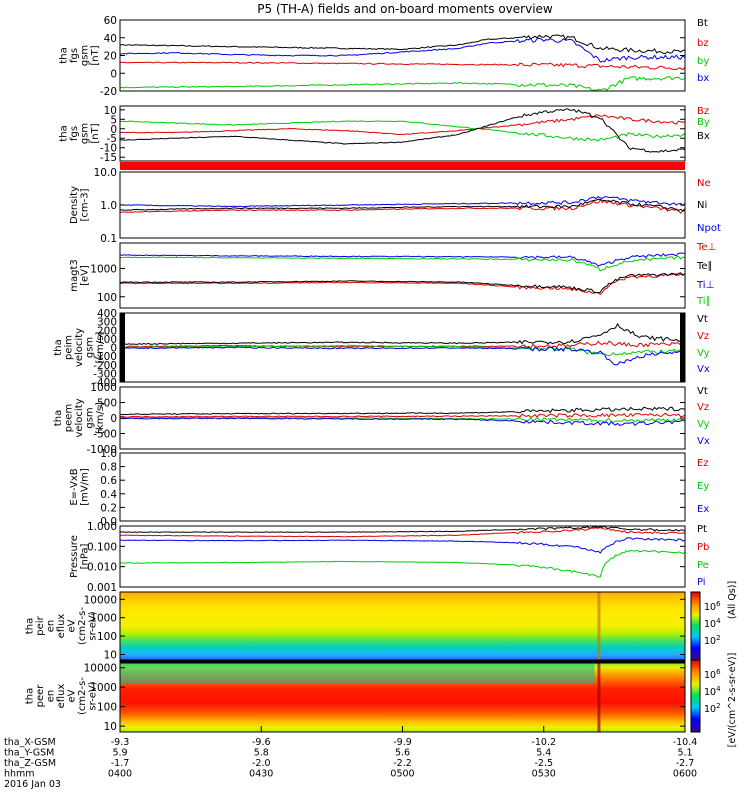 The height and width of the screenshot is (800, 750). I want to click on y-tick-label: -5, so click(112, 139).